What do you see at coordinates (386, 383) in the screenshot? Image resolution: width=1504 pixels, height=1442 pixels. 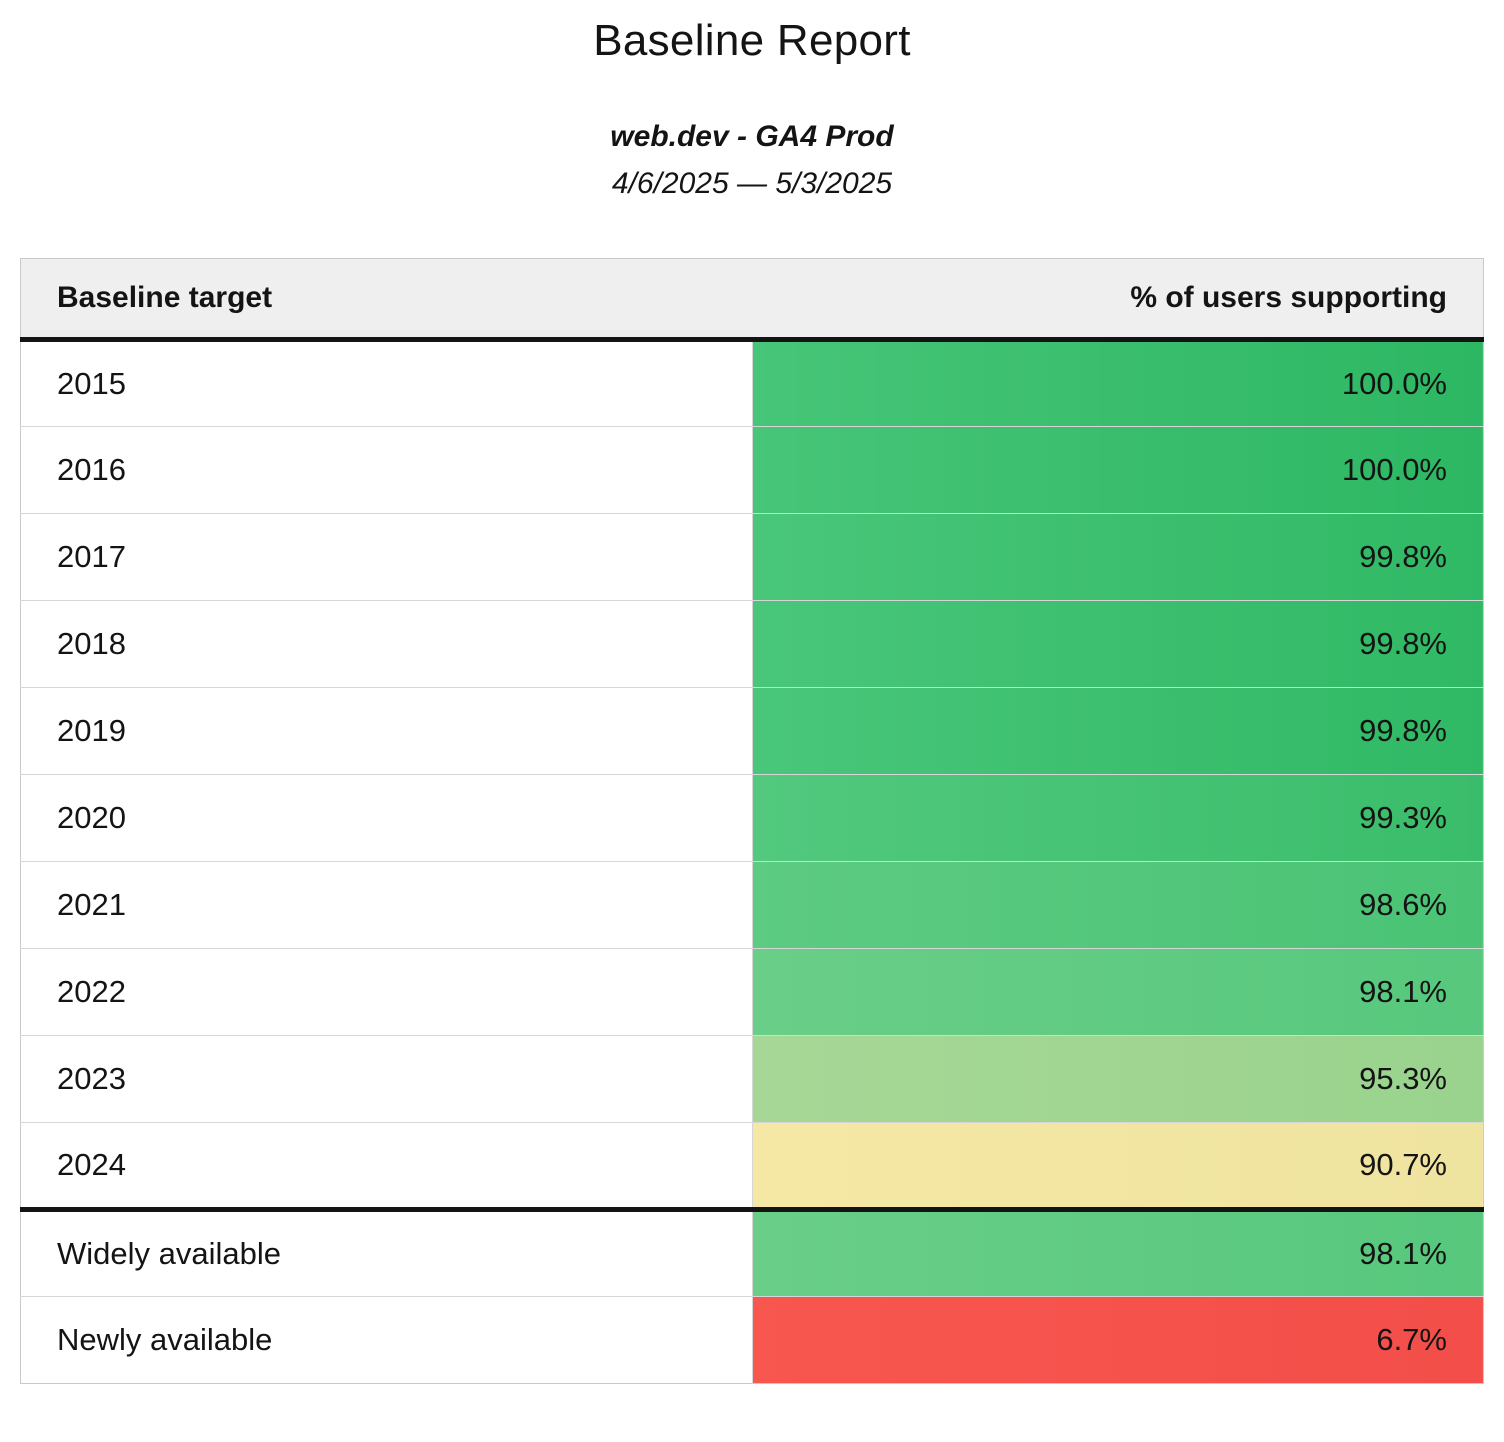 I see `baseline-target-cell: 2015` at bounding box center [386, 383].